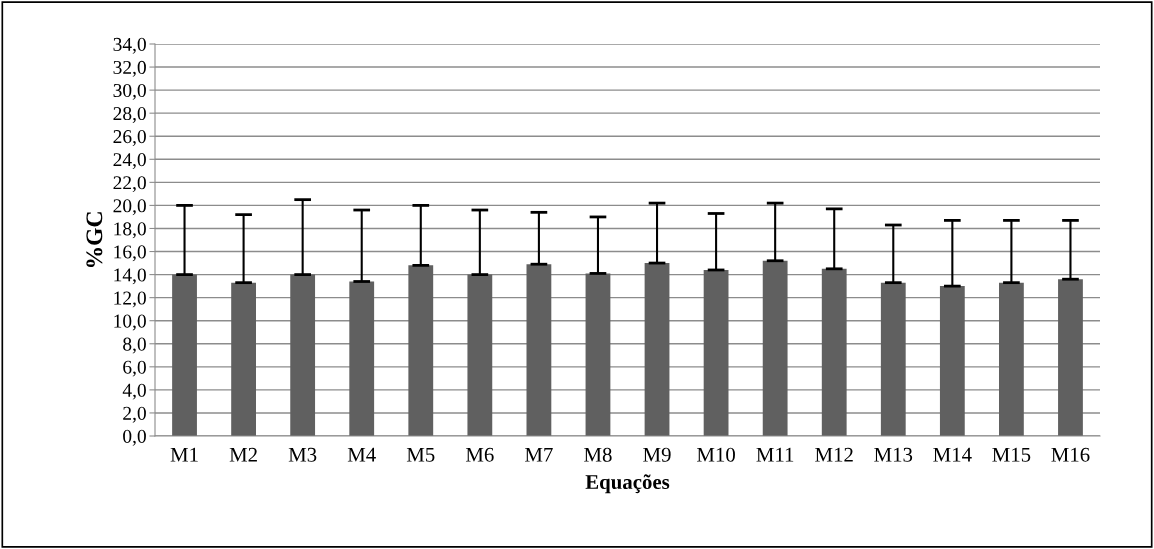 The width and height of the screenshot is (1154, 549). I want to click on y-tick-label: 32,0, so click(129, 68).